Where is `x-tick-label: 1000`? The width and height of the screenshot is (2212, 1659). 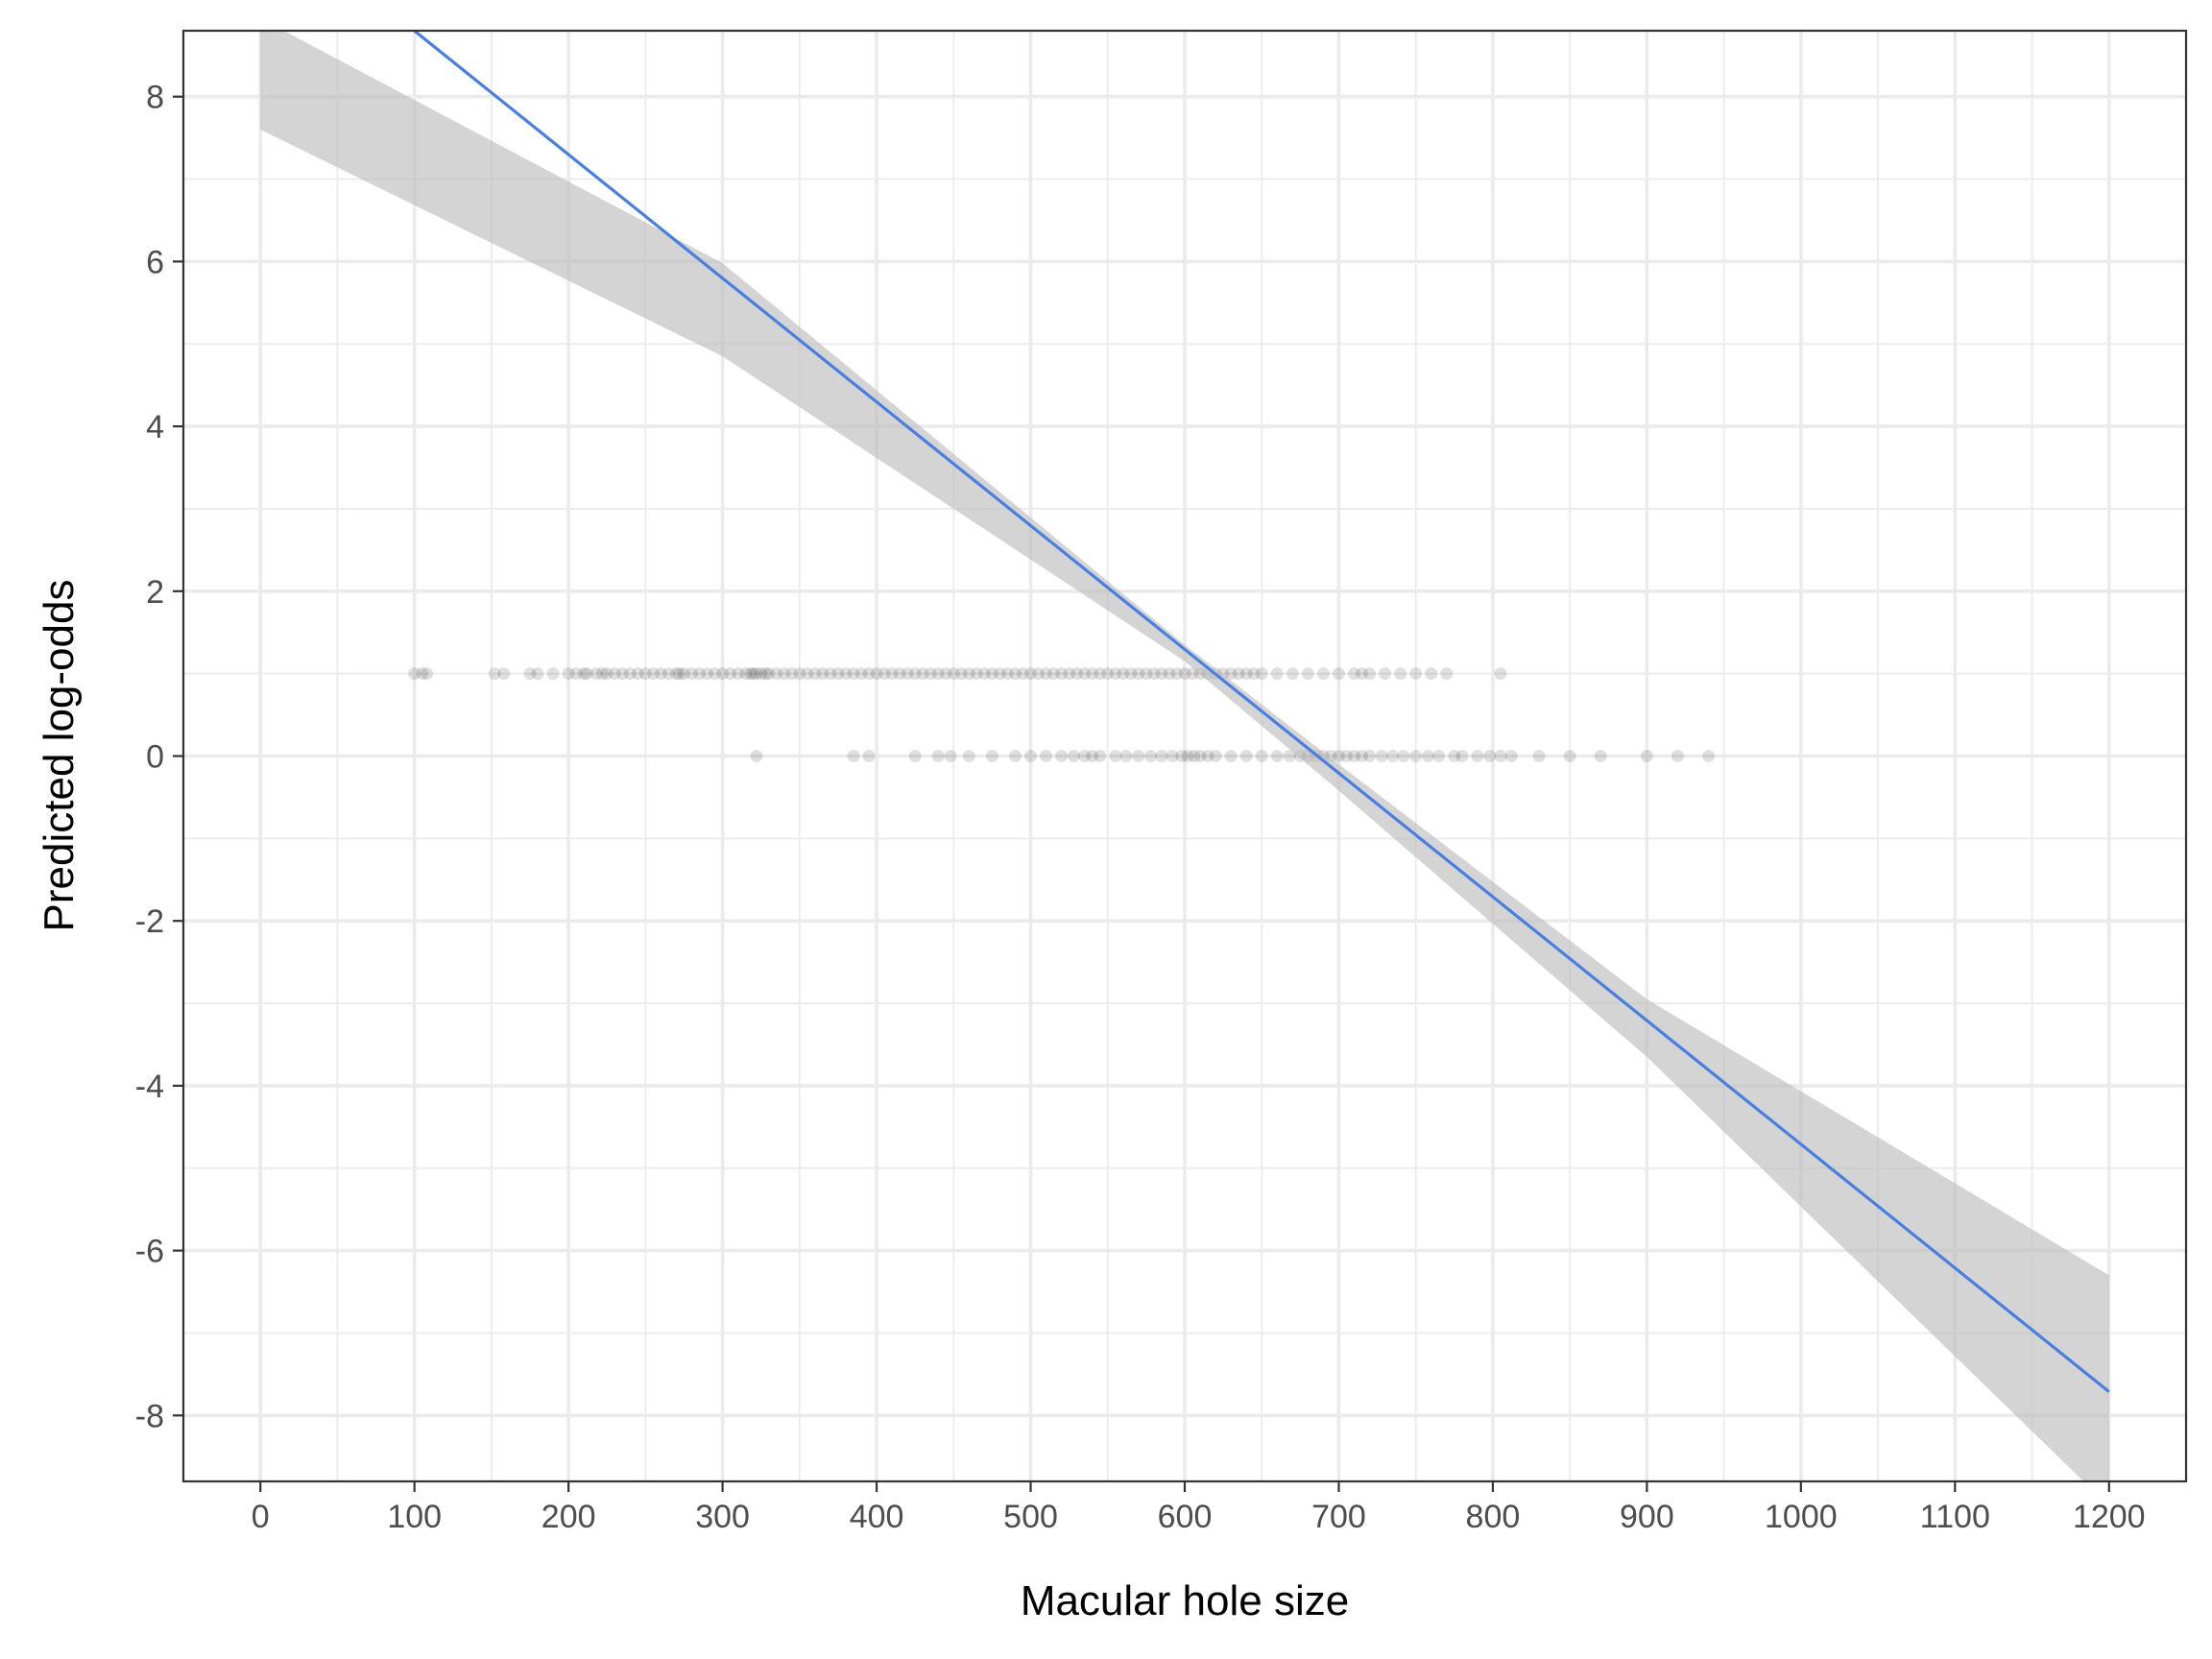 x-tick-label: 1000 is located at coordinates (1801, 1517).